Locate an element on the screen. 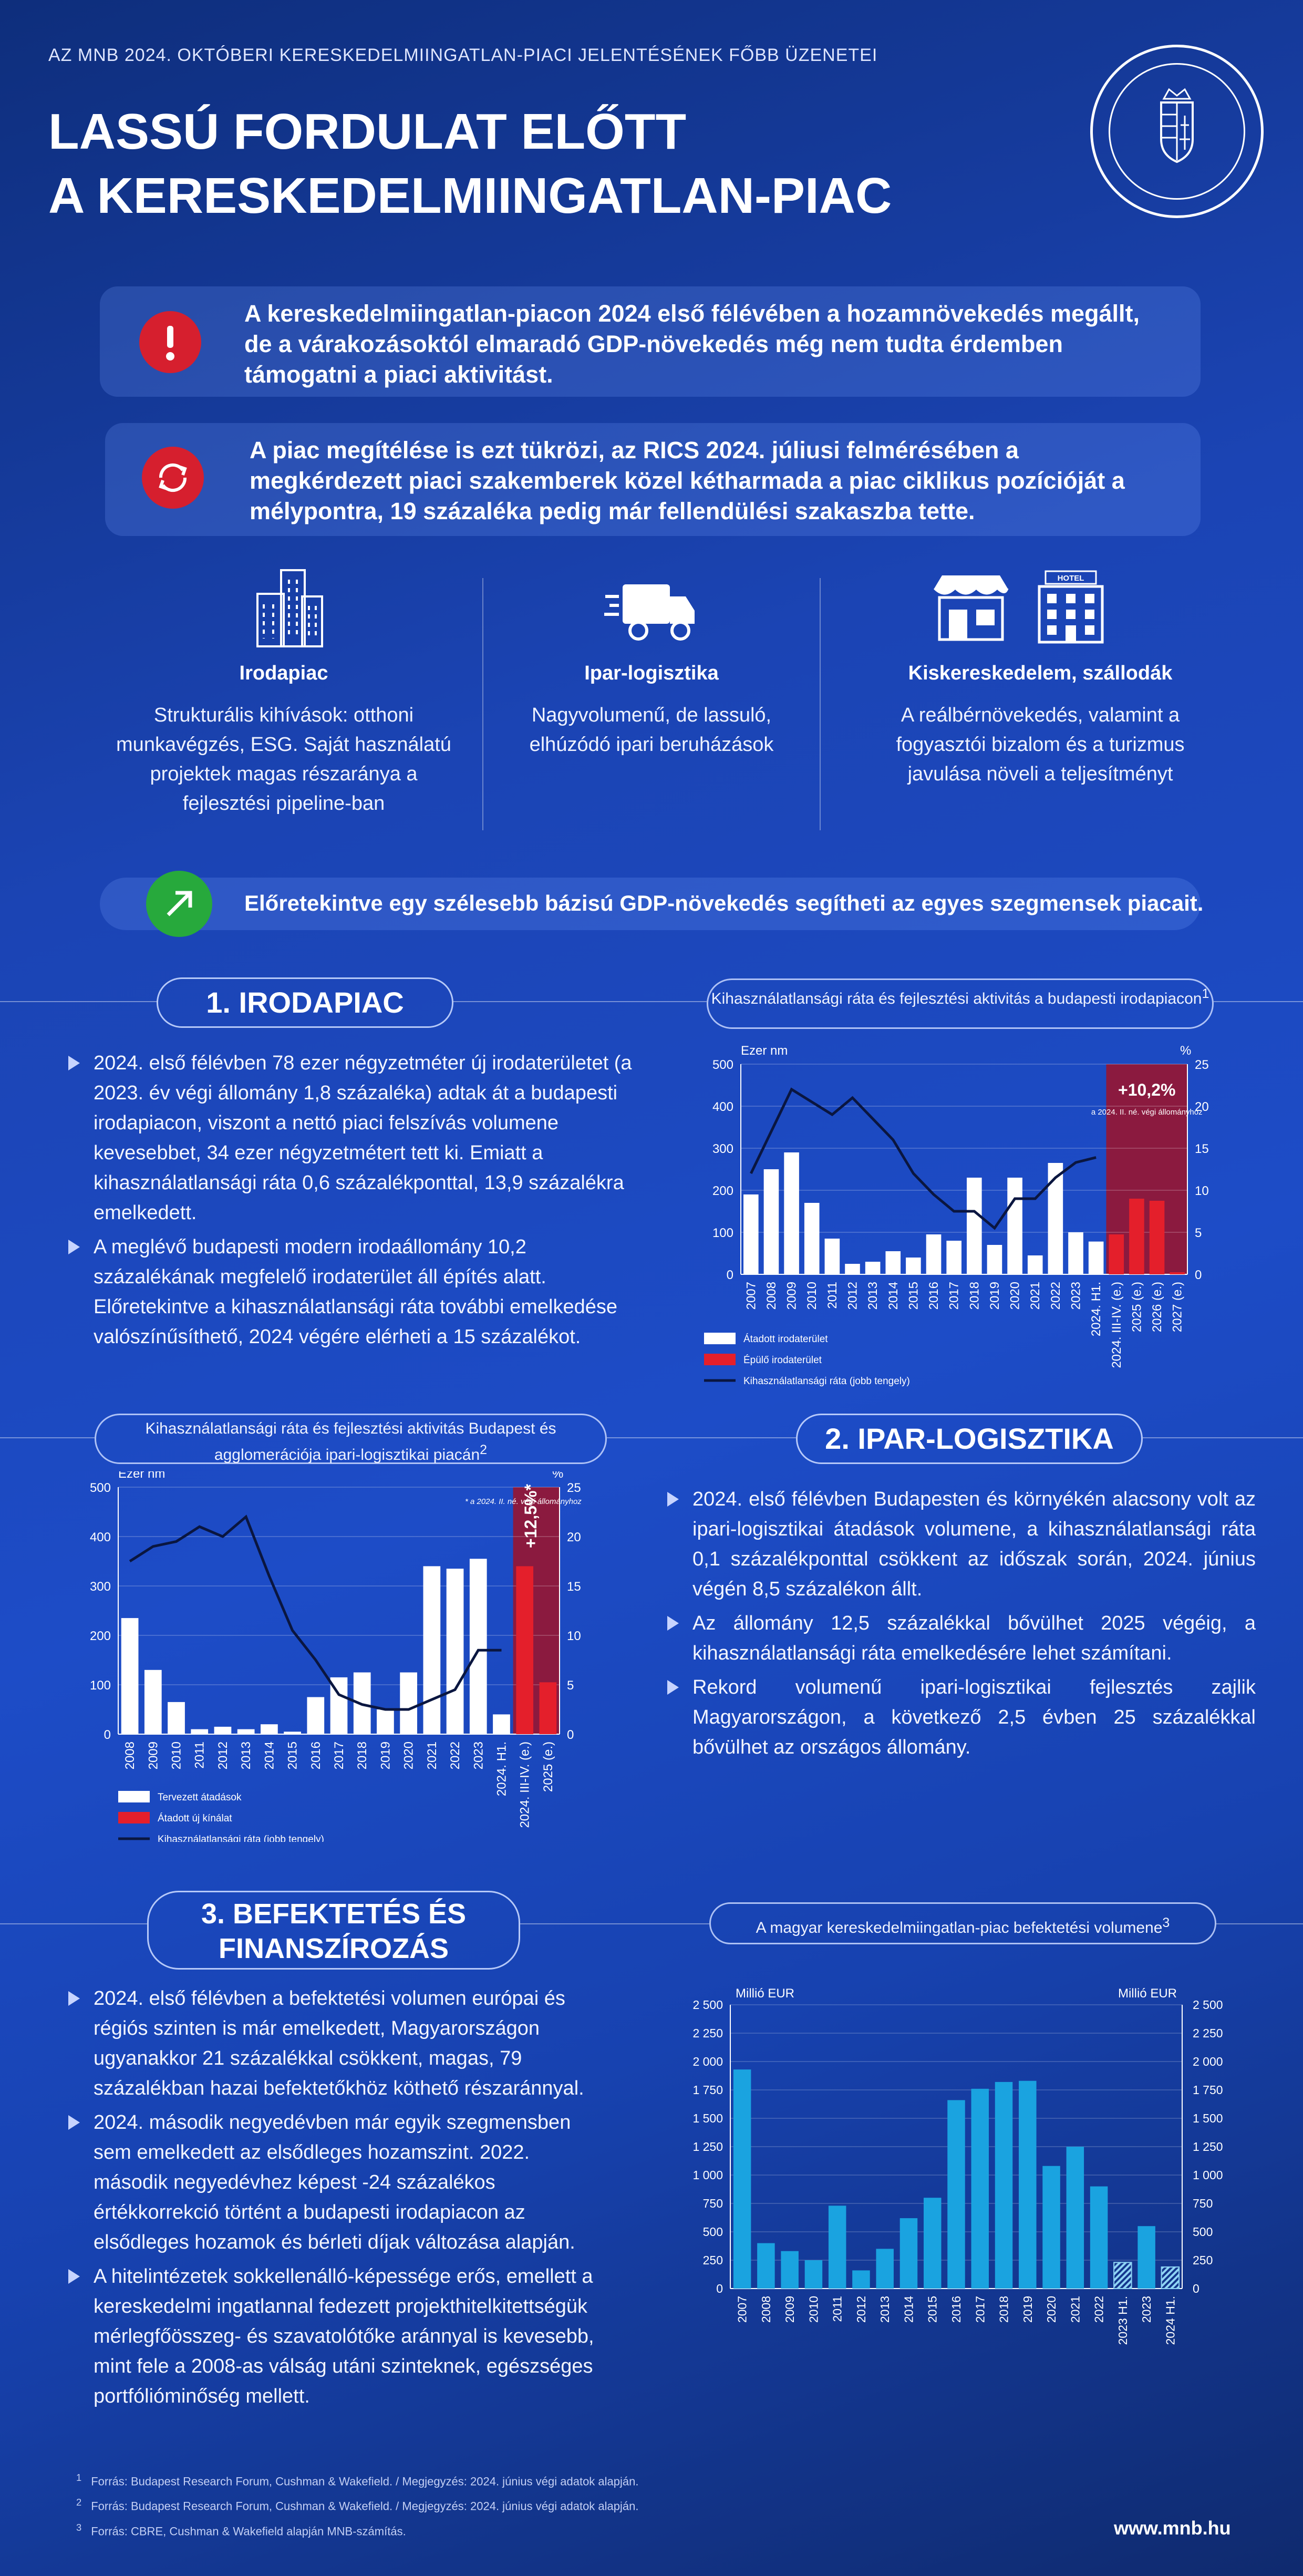 The height and width of the screenshot is (2576, 1303). y2-tick-label: 20 is located at coordinates (574, 1537).